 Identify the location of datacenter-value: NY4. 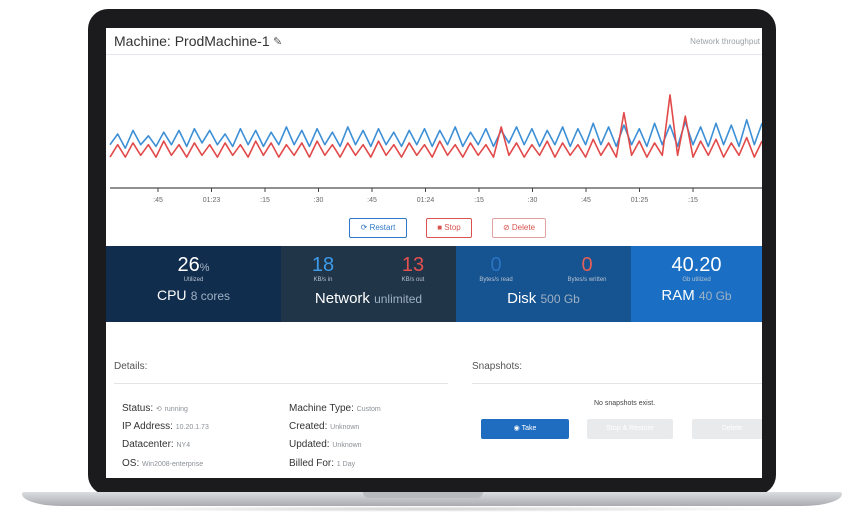
(183, 445).